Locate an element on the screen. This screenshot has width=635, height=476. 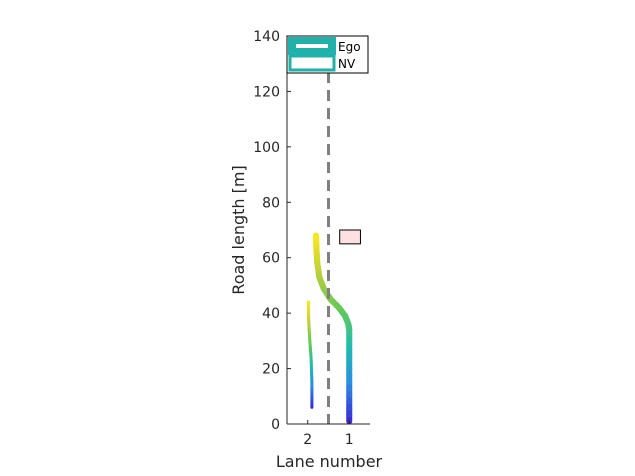
y-tick-label: 20 is located at coordinates (271, 370).